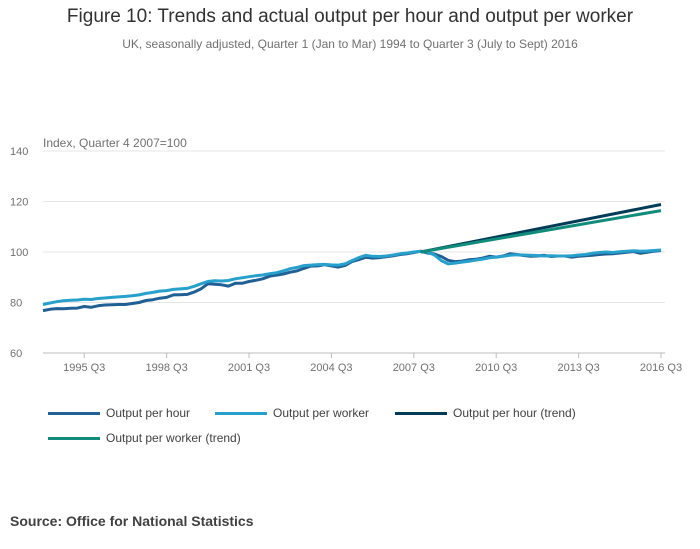 This screenshot has width=700, height=549. Describe the element at coordinates (414, 368) in the screenshot. I see `x-tick-label: 2007 Q3` at that location.